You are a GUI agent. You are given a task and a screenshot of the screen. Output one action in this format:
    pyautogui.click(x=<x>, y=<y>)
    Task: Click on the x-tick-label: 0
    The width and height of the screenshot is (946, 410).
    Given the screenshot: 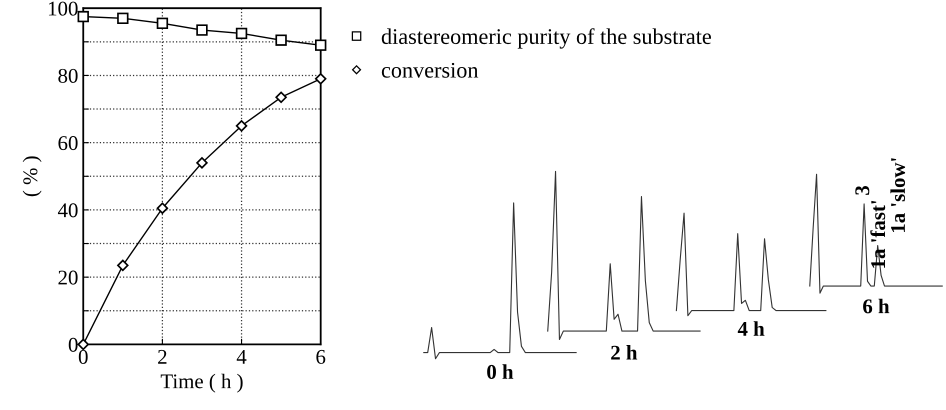 What is the action you would take?
    pyautogui.click(x=83, y=357)
    